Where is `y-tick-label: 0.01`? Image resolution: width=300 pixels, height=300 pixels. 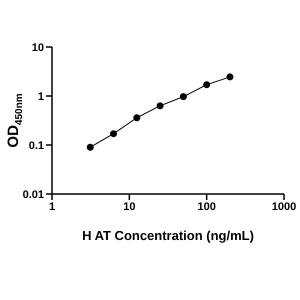 y-tick-label: 0.01 is located at coordinates (33, 194).